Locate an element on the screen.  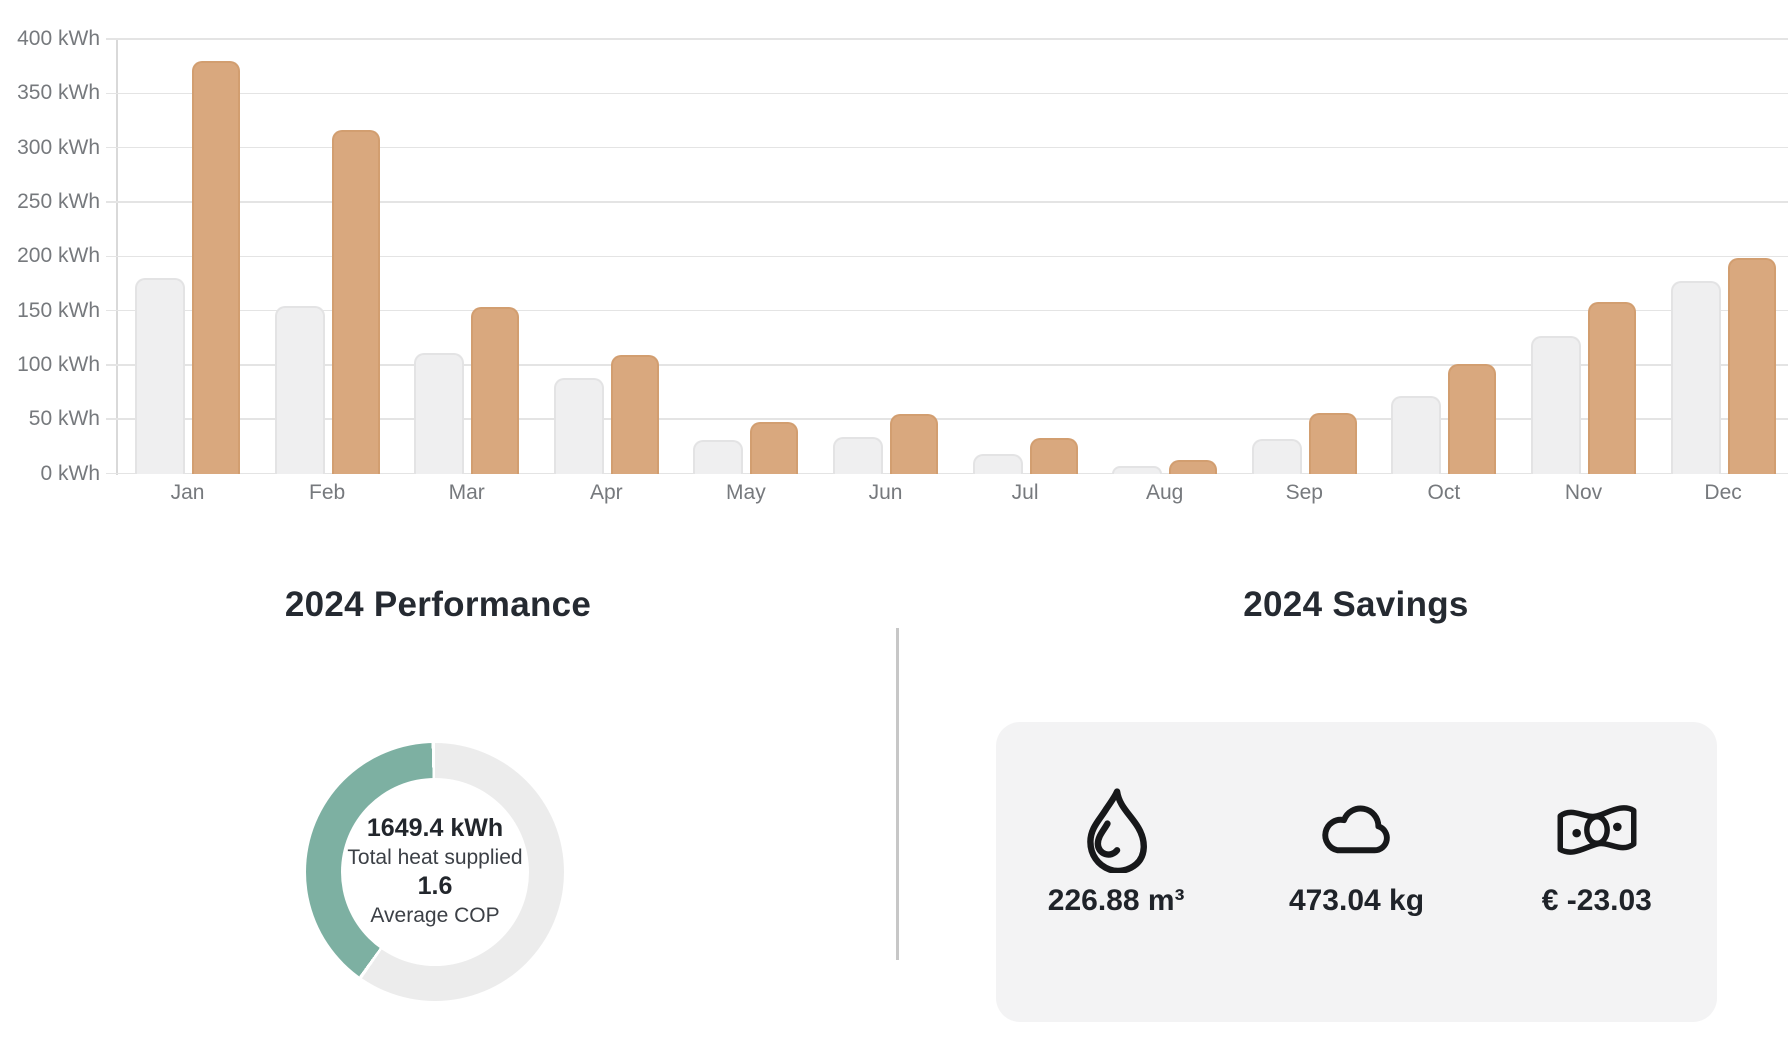
gas-saved-value: 226.88 m³ is located at coordinates (1116, 900).